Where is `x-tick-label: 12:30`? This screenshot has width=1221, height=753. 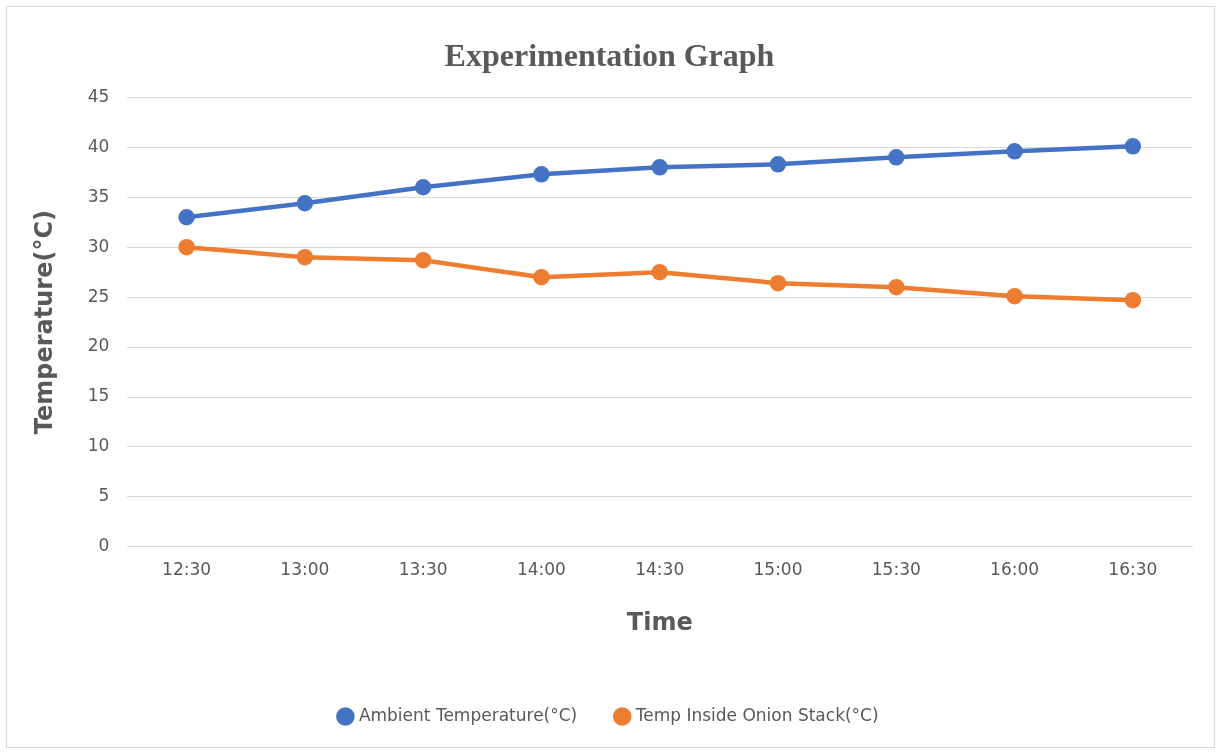 x-tick-label: 12:30 is located at coordinates (187, 569).